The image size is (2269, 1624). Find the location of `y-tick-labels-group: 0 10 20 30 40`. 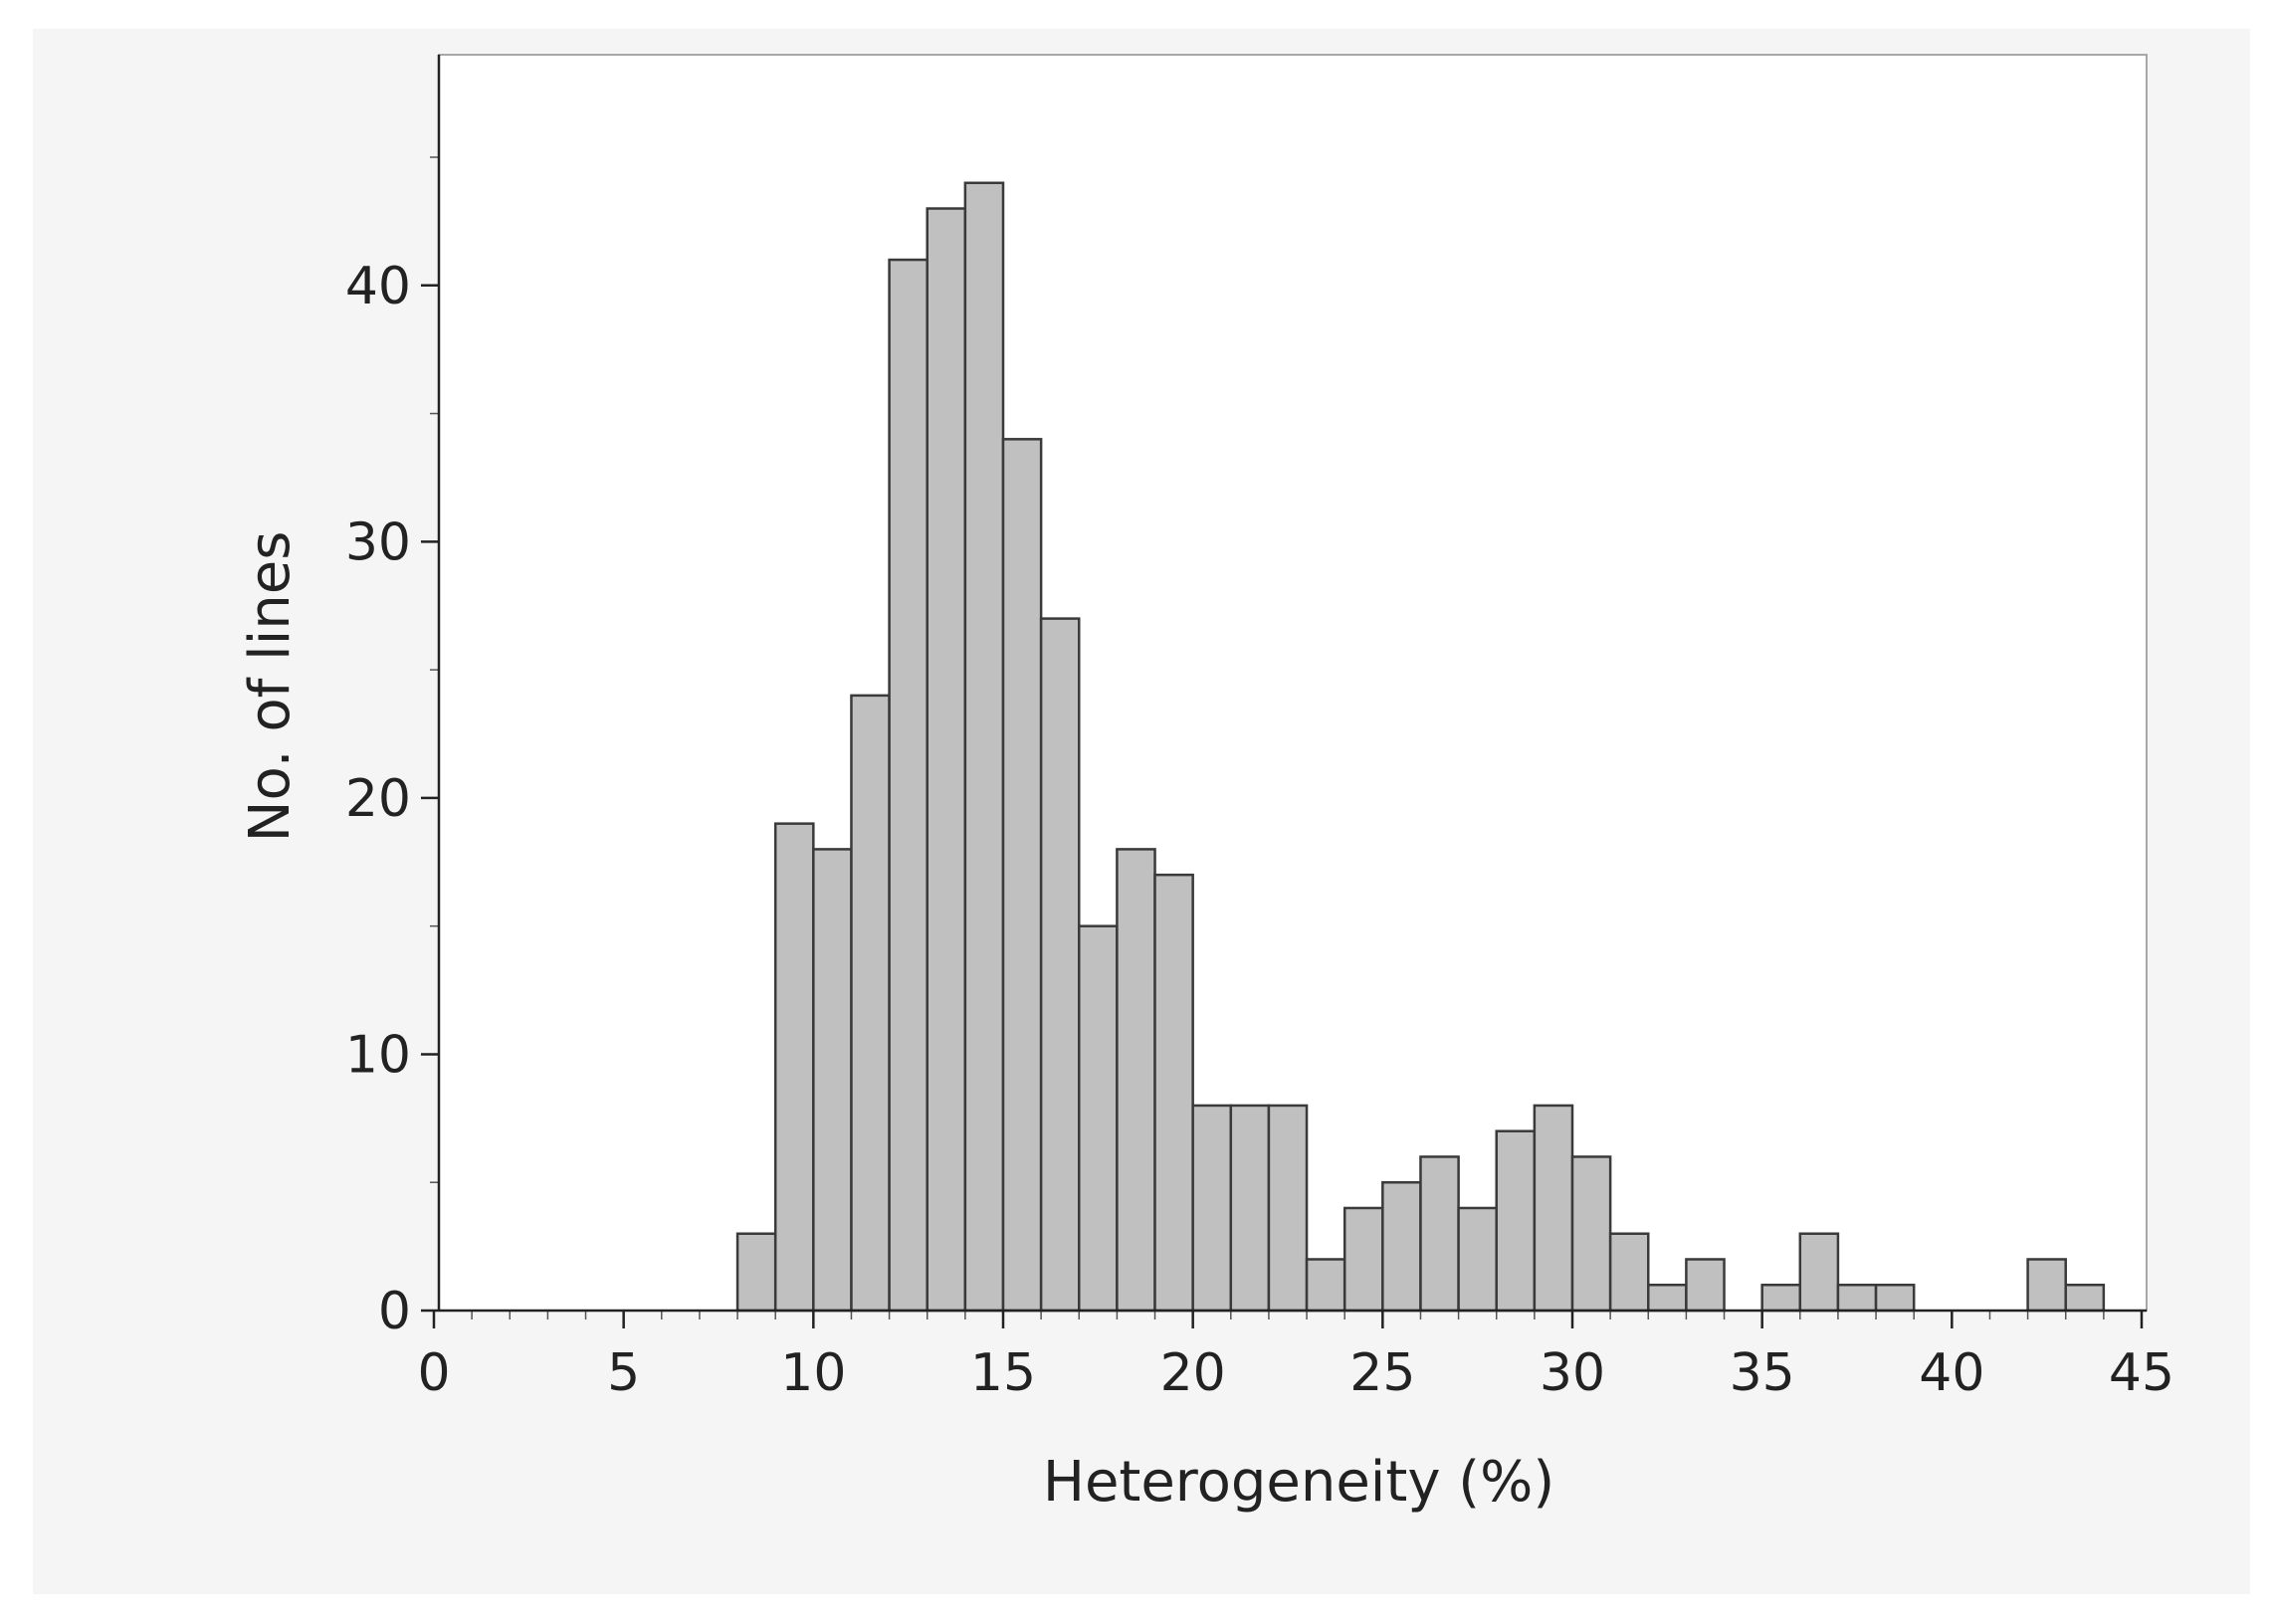

y-tick-labels-group: 0 10 20 30 40 is located at coordinates (378, 799).